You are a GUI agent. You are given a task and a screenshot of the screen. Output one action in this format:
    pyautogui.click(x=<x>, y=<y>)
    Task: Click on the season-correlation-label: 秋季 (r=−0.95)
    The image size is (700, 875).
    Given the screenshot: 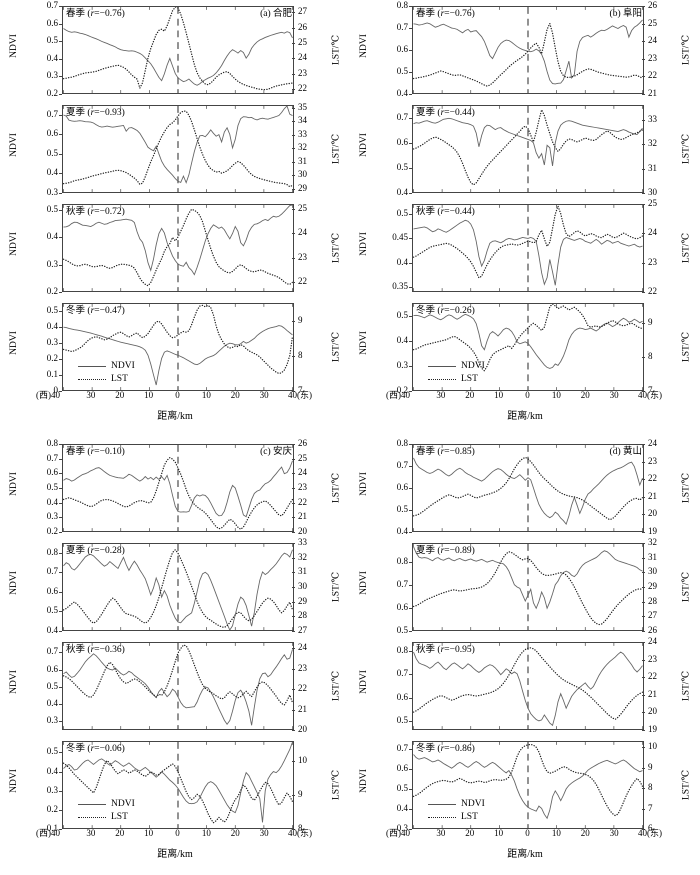 What is the action you would take?
    pyautogui.click(x=445, y=650)
    